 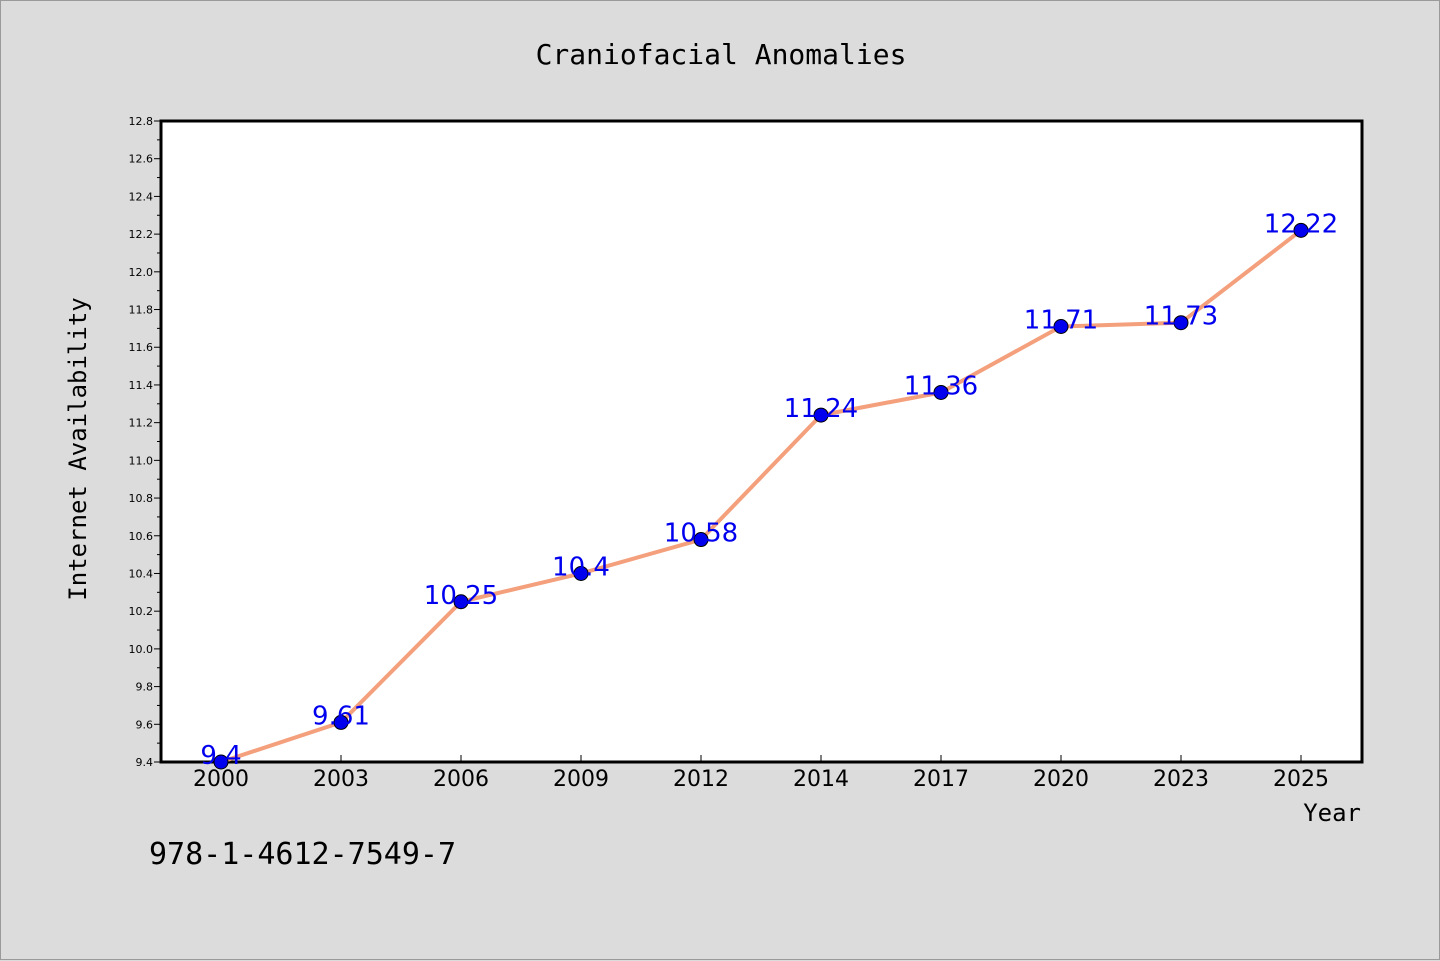 I want to click on y-tick-label: 10.4, so click(x=141, y=573).